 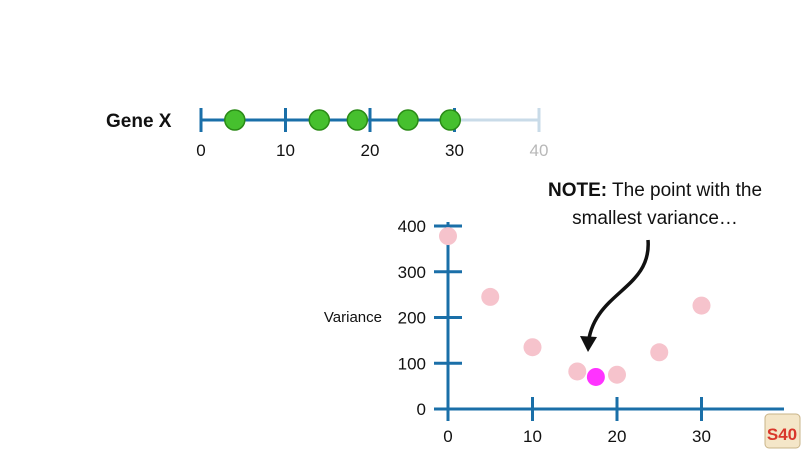 I want to click on gene-axis-tick-label: 10, so click(x=285, y=150).